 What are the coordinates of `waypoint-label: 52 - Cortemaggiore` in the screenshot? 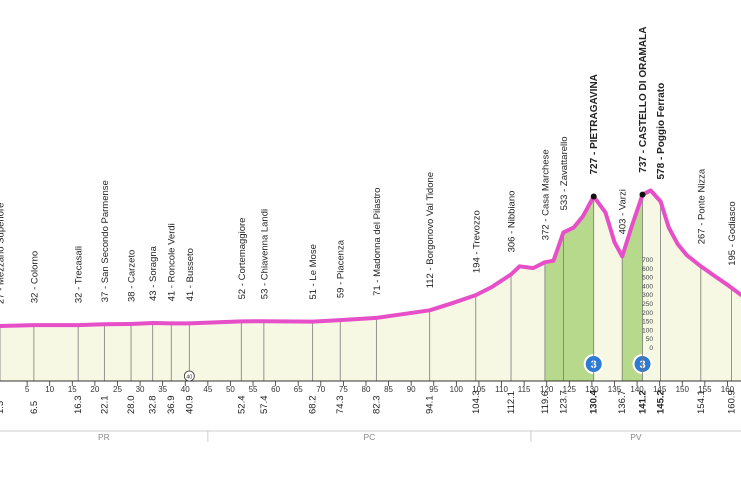 It's located at (242, 259).